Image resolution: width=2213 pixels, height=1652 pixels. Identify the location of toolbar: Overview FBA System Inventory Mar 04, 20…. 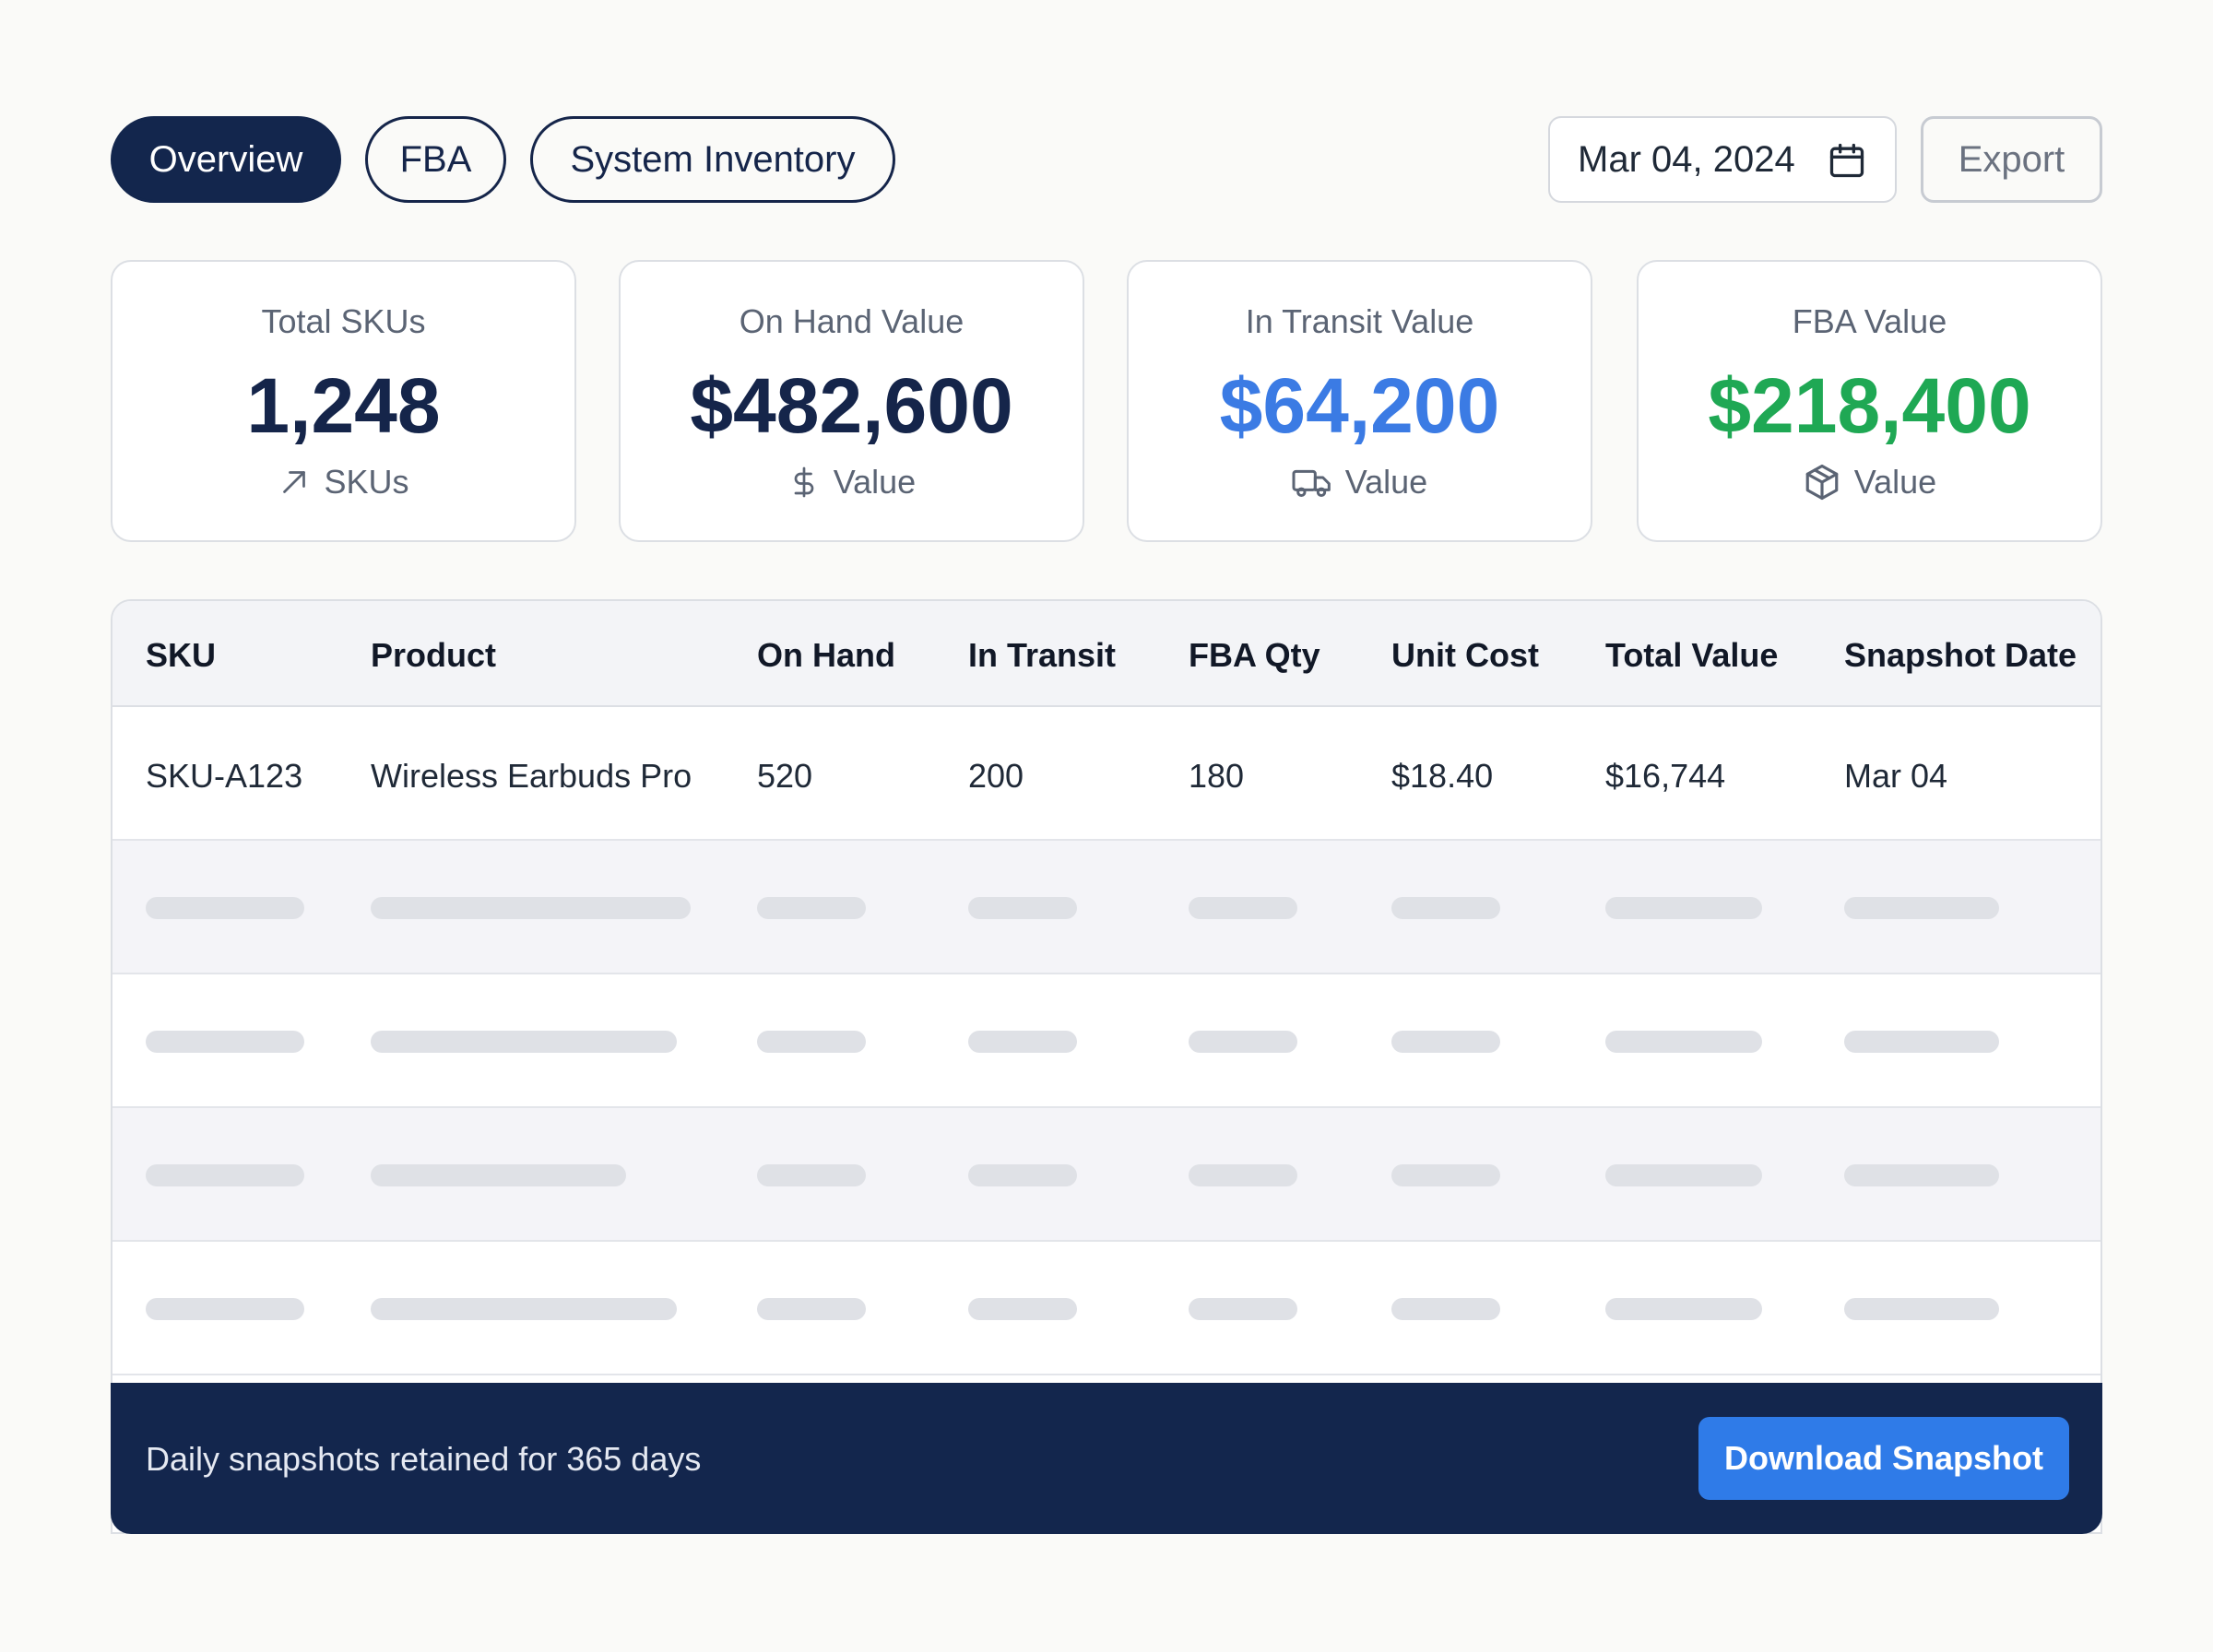
(1106, 159).